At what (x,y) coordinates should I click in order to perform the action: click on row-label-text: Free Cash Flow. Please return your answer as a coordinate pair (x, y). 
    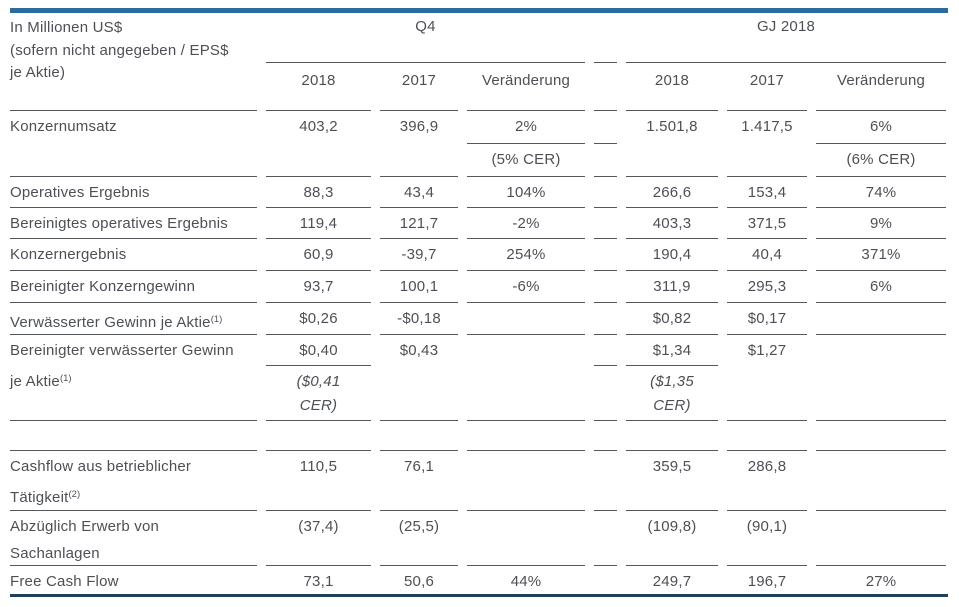
    Looking at the image, I should click on (64, 581).